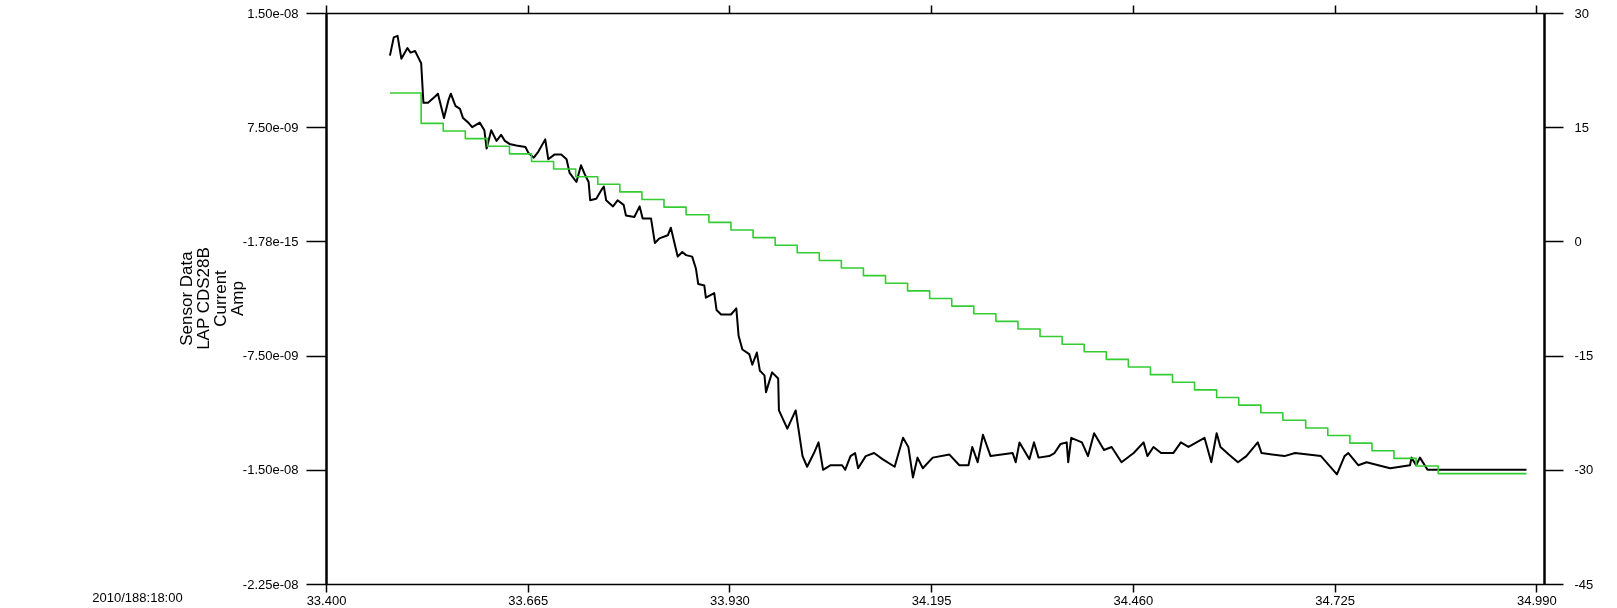 The width and height of the screenshot is (1617, 608). What do you see at coordinates (270, 356) in the screenshot?
I see `y-tick-label: -7.50e-09` at bounding box center [270, 356].